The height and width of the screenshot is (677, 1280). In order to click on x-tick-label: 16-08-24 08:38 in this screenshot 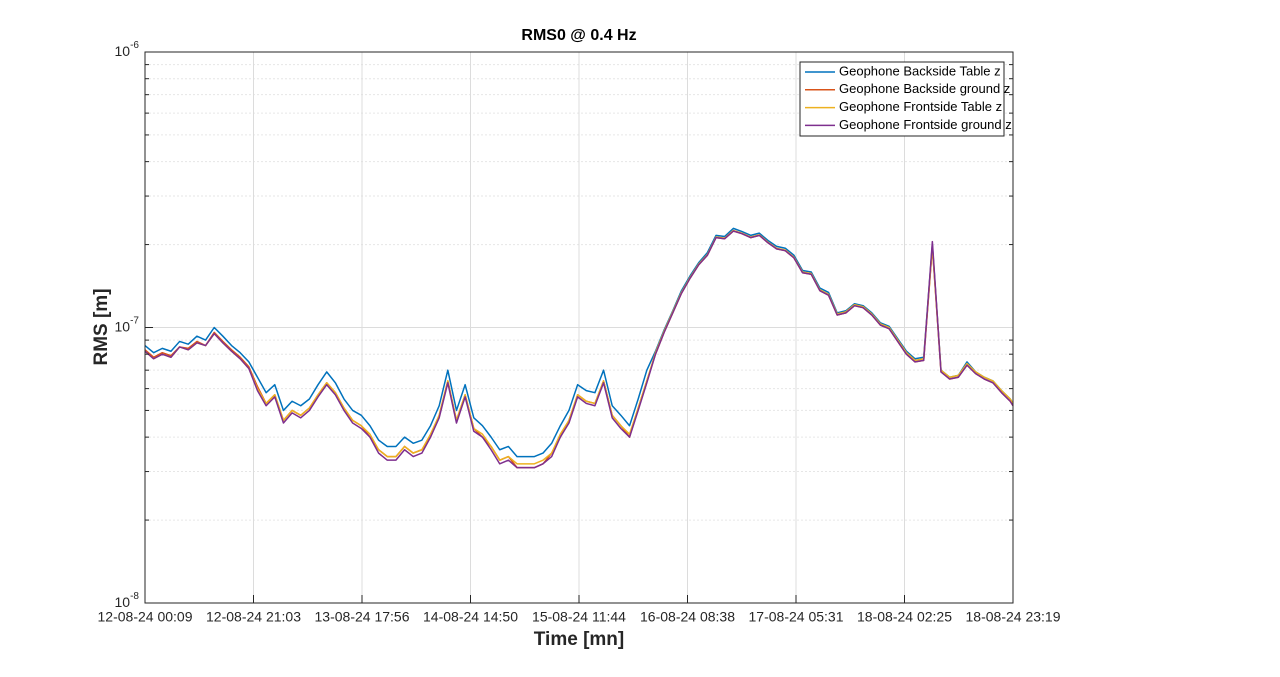, I will do `click(687, 617)`.